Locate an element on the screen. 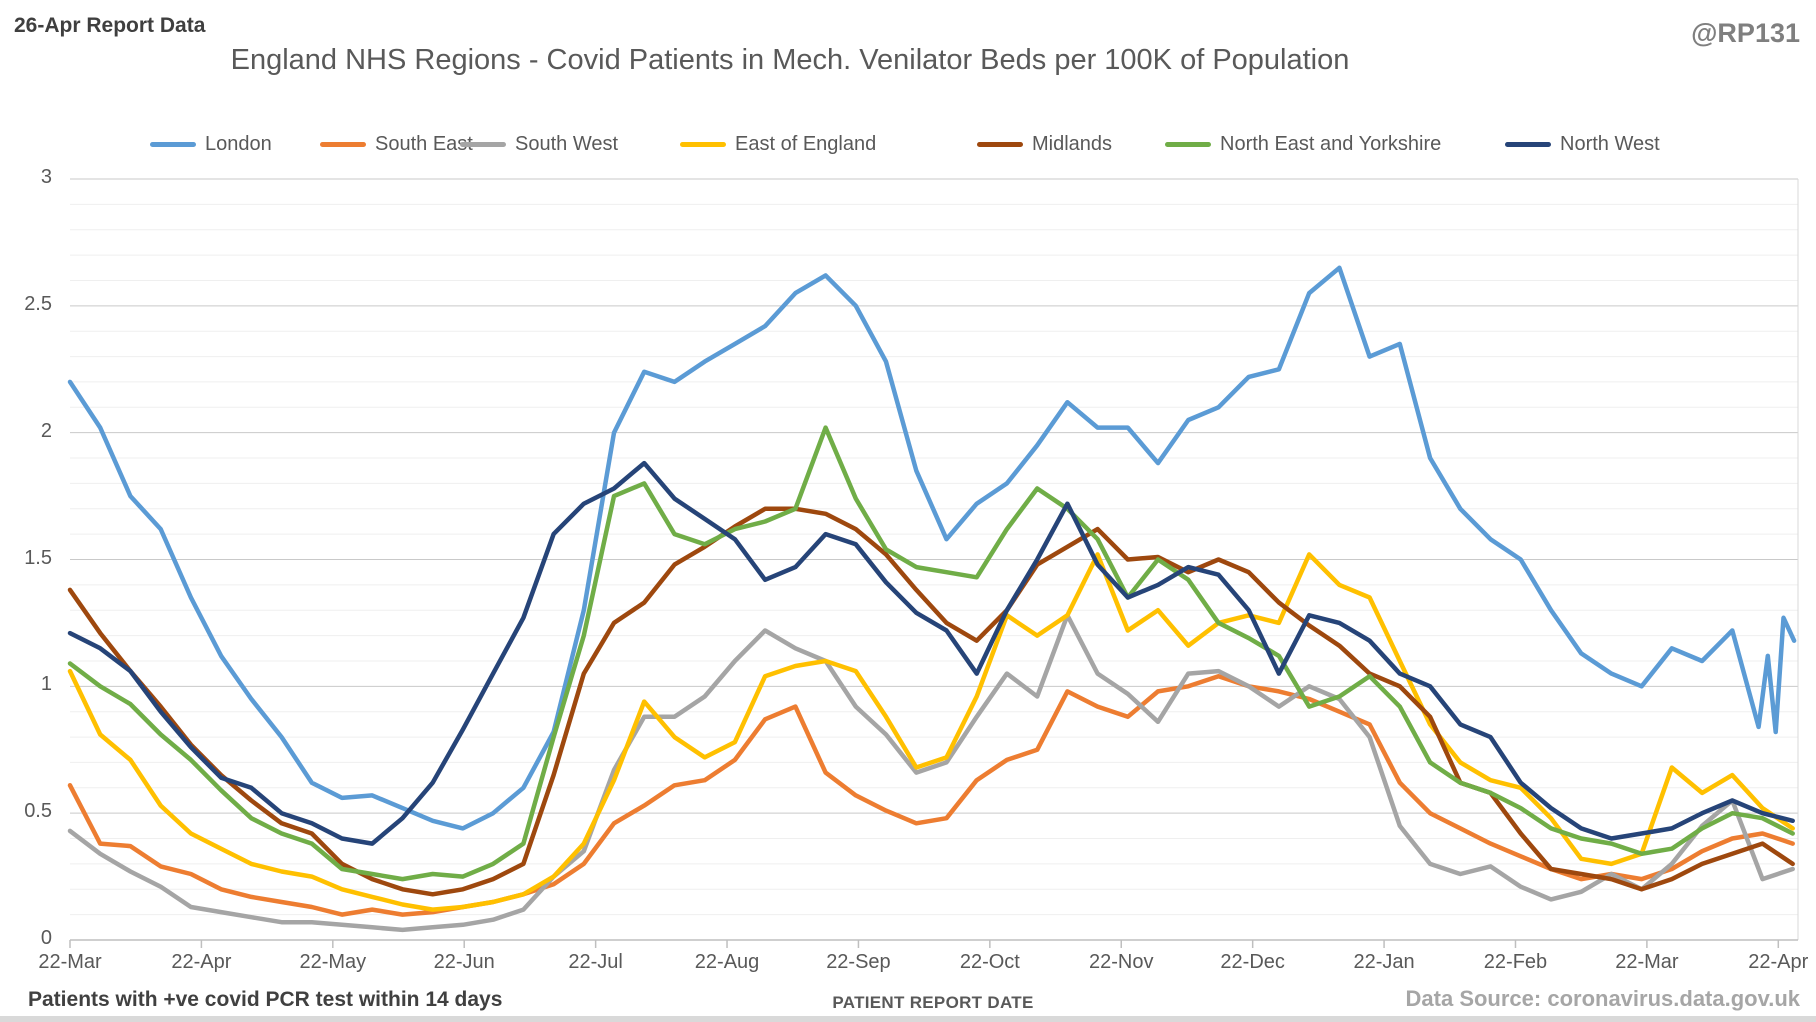 The image size is (1816, 1022). legend-item-north-west: North West is located at coordinates (1582, 144).